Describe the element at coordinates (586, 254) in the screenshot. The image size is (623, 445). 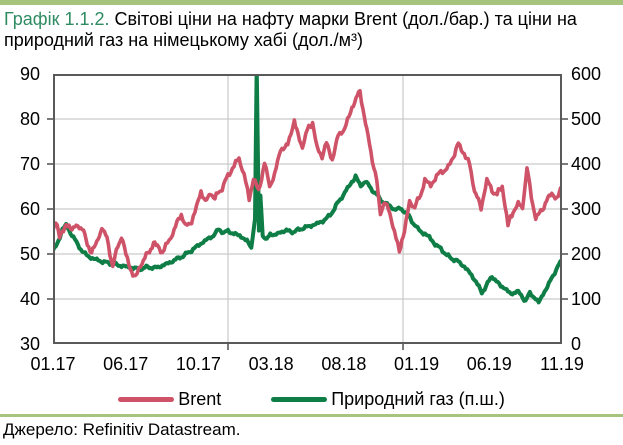
I see `y-right-tick-200: 200` at that location.